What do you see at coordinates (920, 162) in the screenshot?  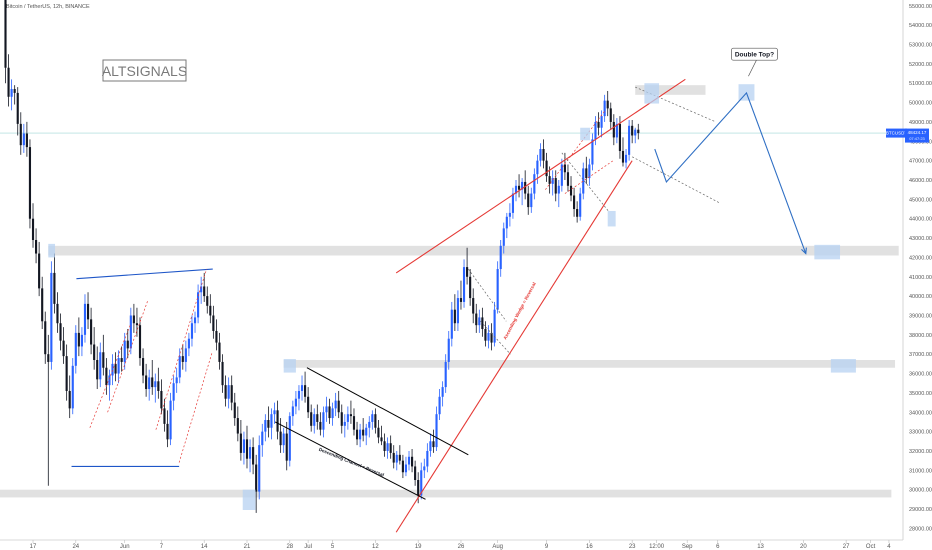 I see `price-tick-label: 47000.00` at bounding box center [920, 162].